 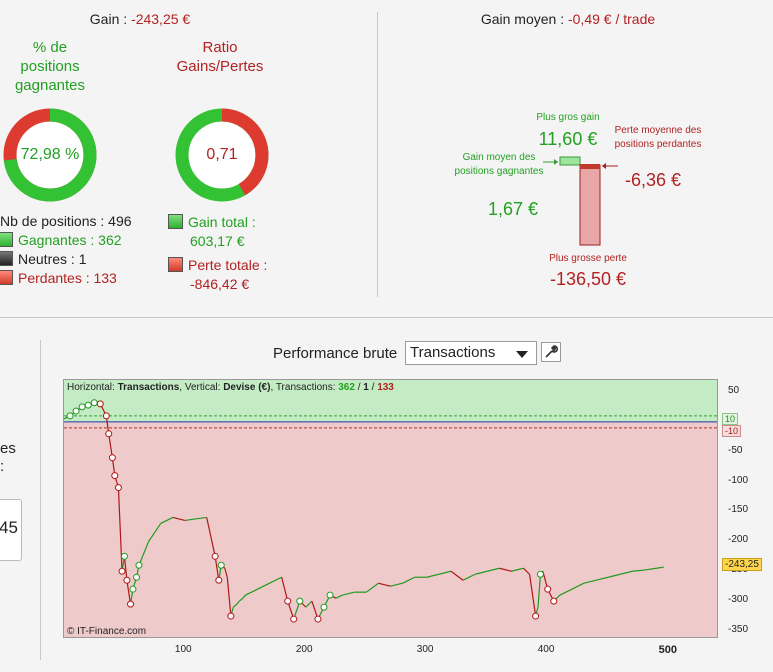 What do you see at coordinates (220, 57) in the screenshot?
I see `ratio-title: Ratio Gains/Pertes` at bounding box center [220, 57].